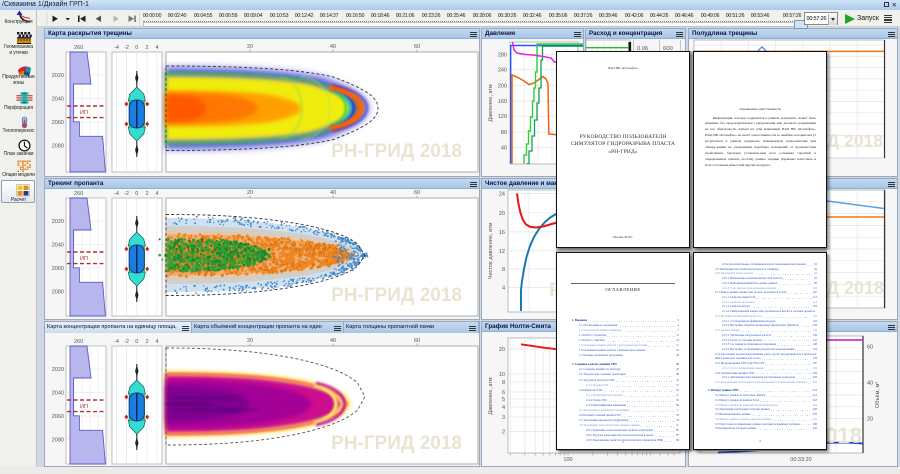 The image size is (900, 474). I want to click on svg-text: 0.06, so click(642, 49).